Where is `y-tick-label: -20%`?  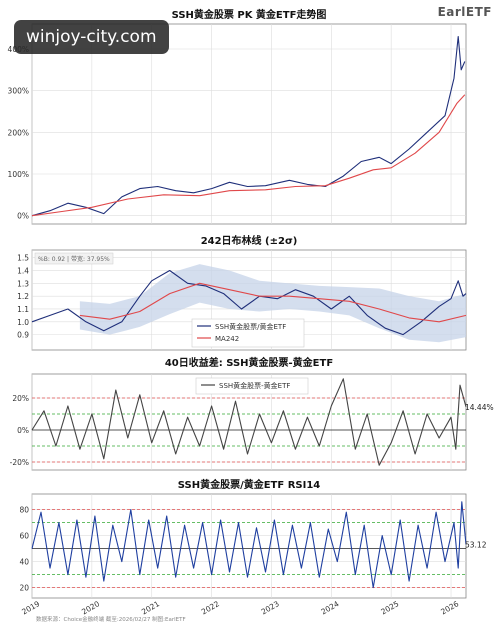 y-tick-label: -20% is located at coordinates (19, 462).